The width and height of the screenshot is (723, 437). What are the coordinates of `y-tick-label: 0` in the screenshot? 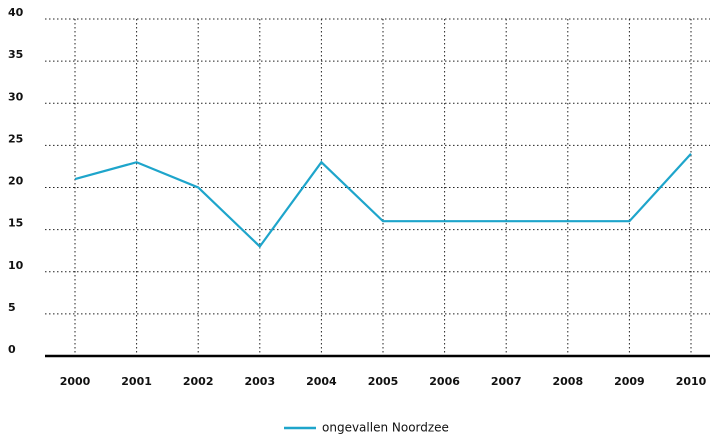 It's located at (12, 349).